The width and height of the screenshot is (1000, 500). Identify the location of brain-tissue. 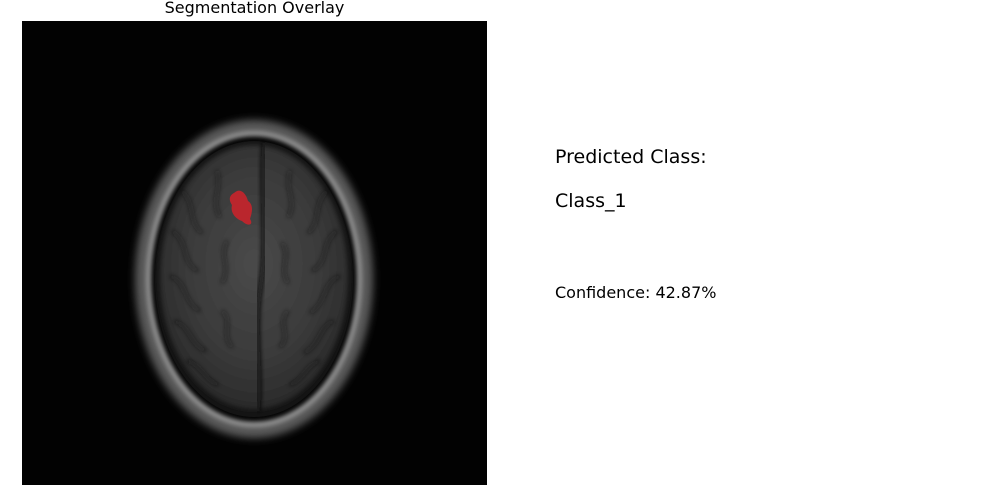
(254, 277).